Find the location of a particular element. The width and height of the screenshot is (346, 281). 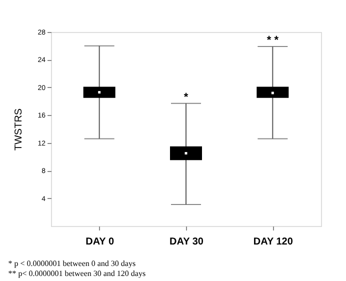

x-tick-label: DAY 30 is located at coordinates (187, 242).